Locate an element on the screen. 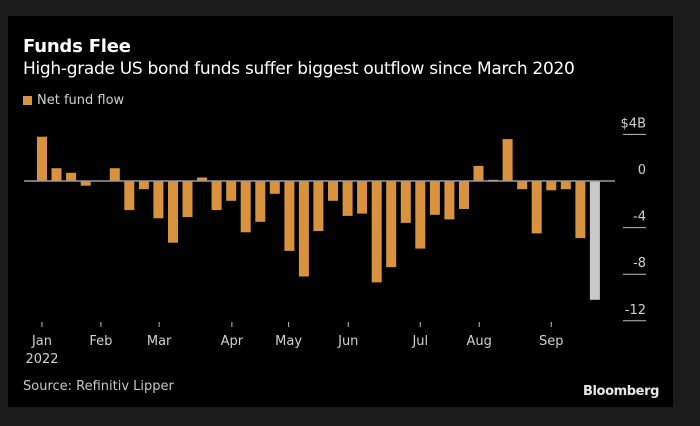  x-tick-label: Feb is located at coordinates (100, 341).